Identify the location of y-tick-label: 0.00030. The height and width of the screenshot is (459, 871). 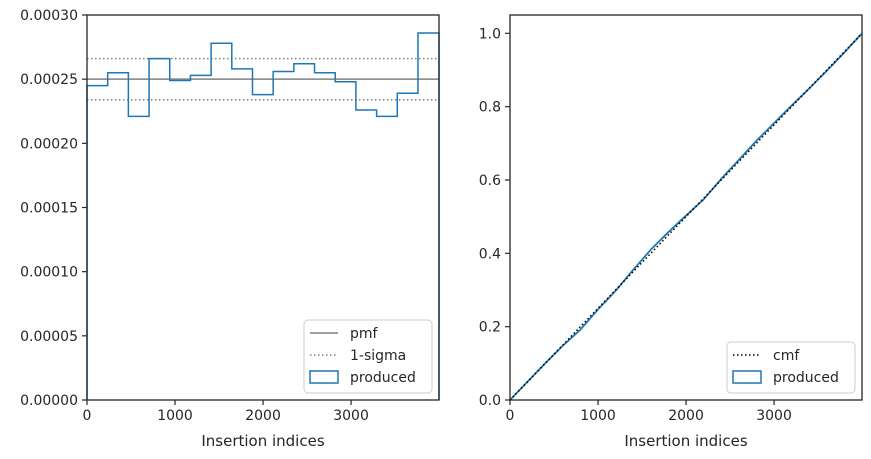
(49, 16).